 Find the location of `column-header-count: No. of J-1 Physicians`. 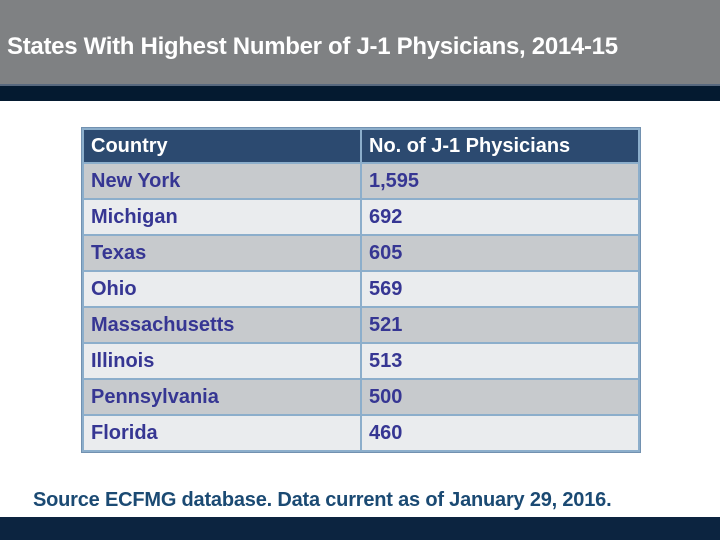

column-header-count: No. of J-1 Physicians is located at coordinates (500, 146).